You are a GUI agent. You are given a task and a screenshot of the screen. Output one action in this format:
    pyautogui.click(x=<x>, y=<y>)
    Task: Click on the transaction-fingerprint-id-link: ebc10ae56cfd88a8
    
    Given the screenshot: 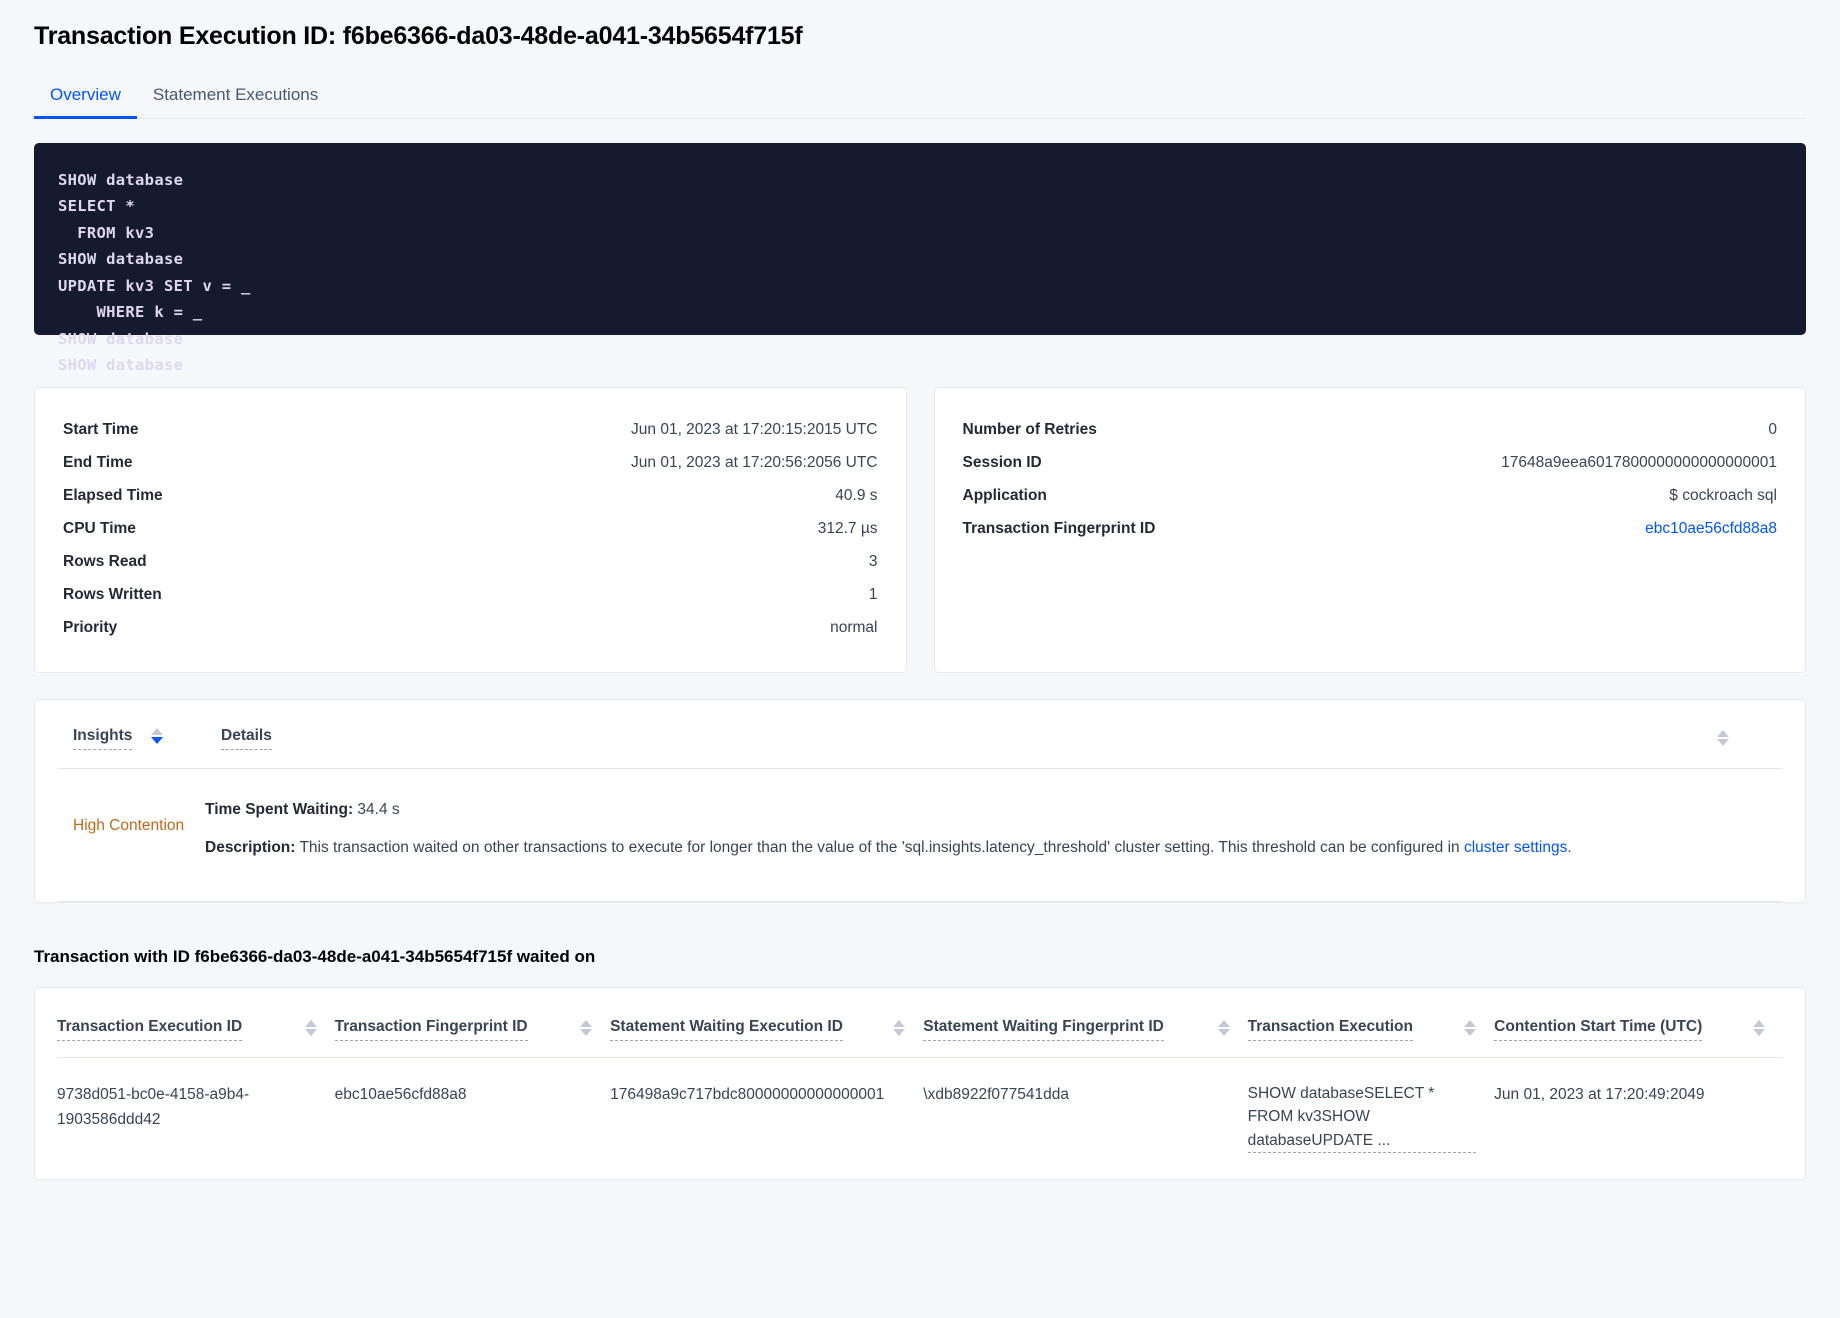 What is the action you would take?
    pyautogui.click(x=1711, y=528)
    